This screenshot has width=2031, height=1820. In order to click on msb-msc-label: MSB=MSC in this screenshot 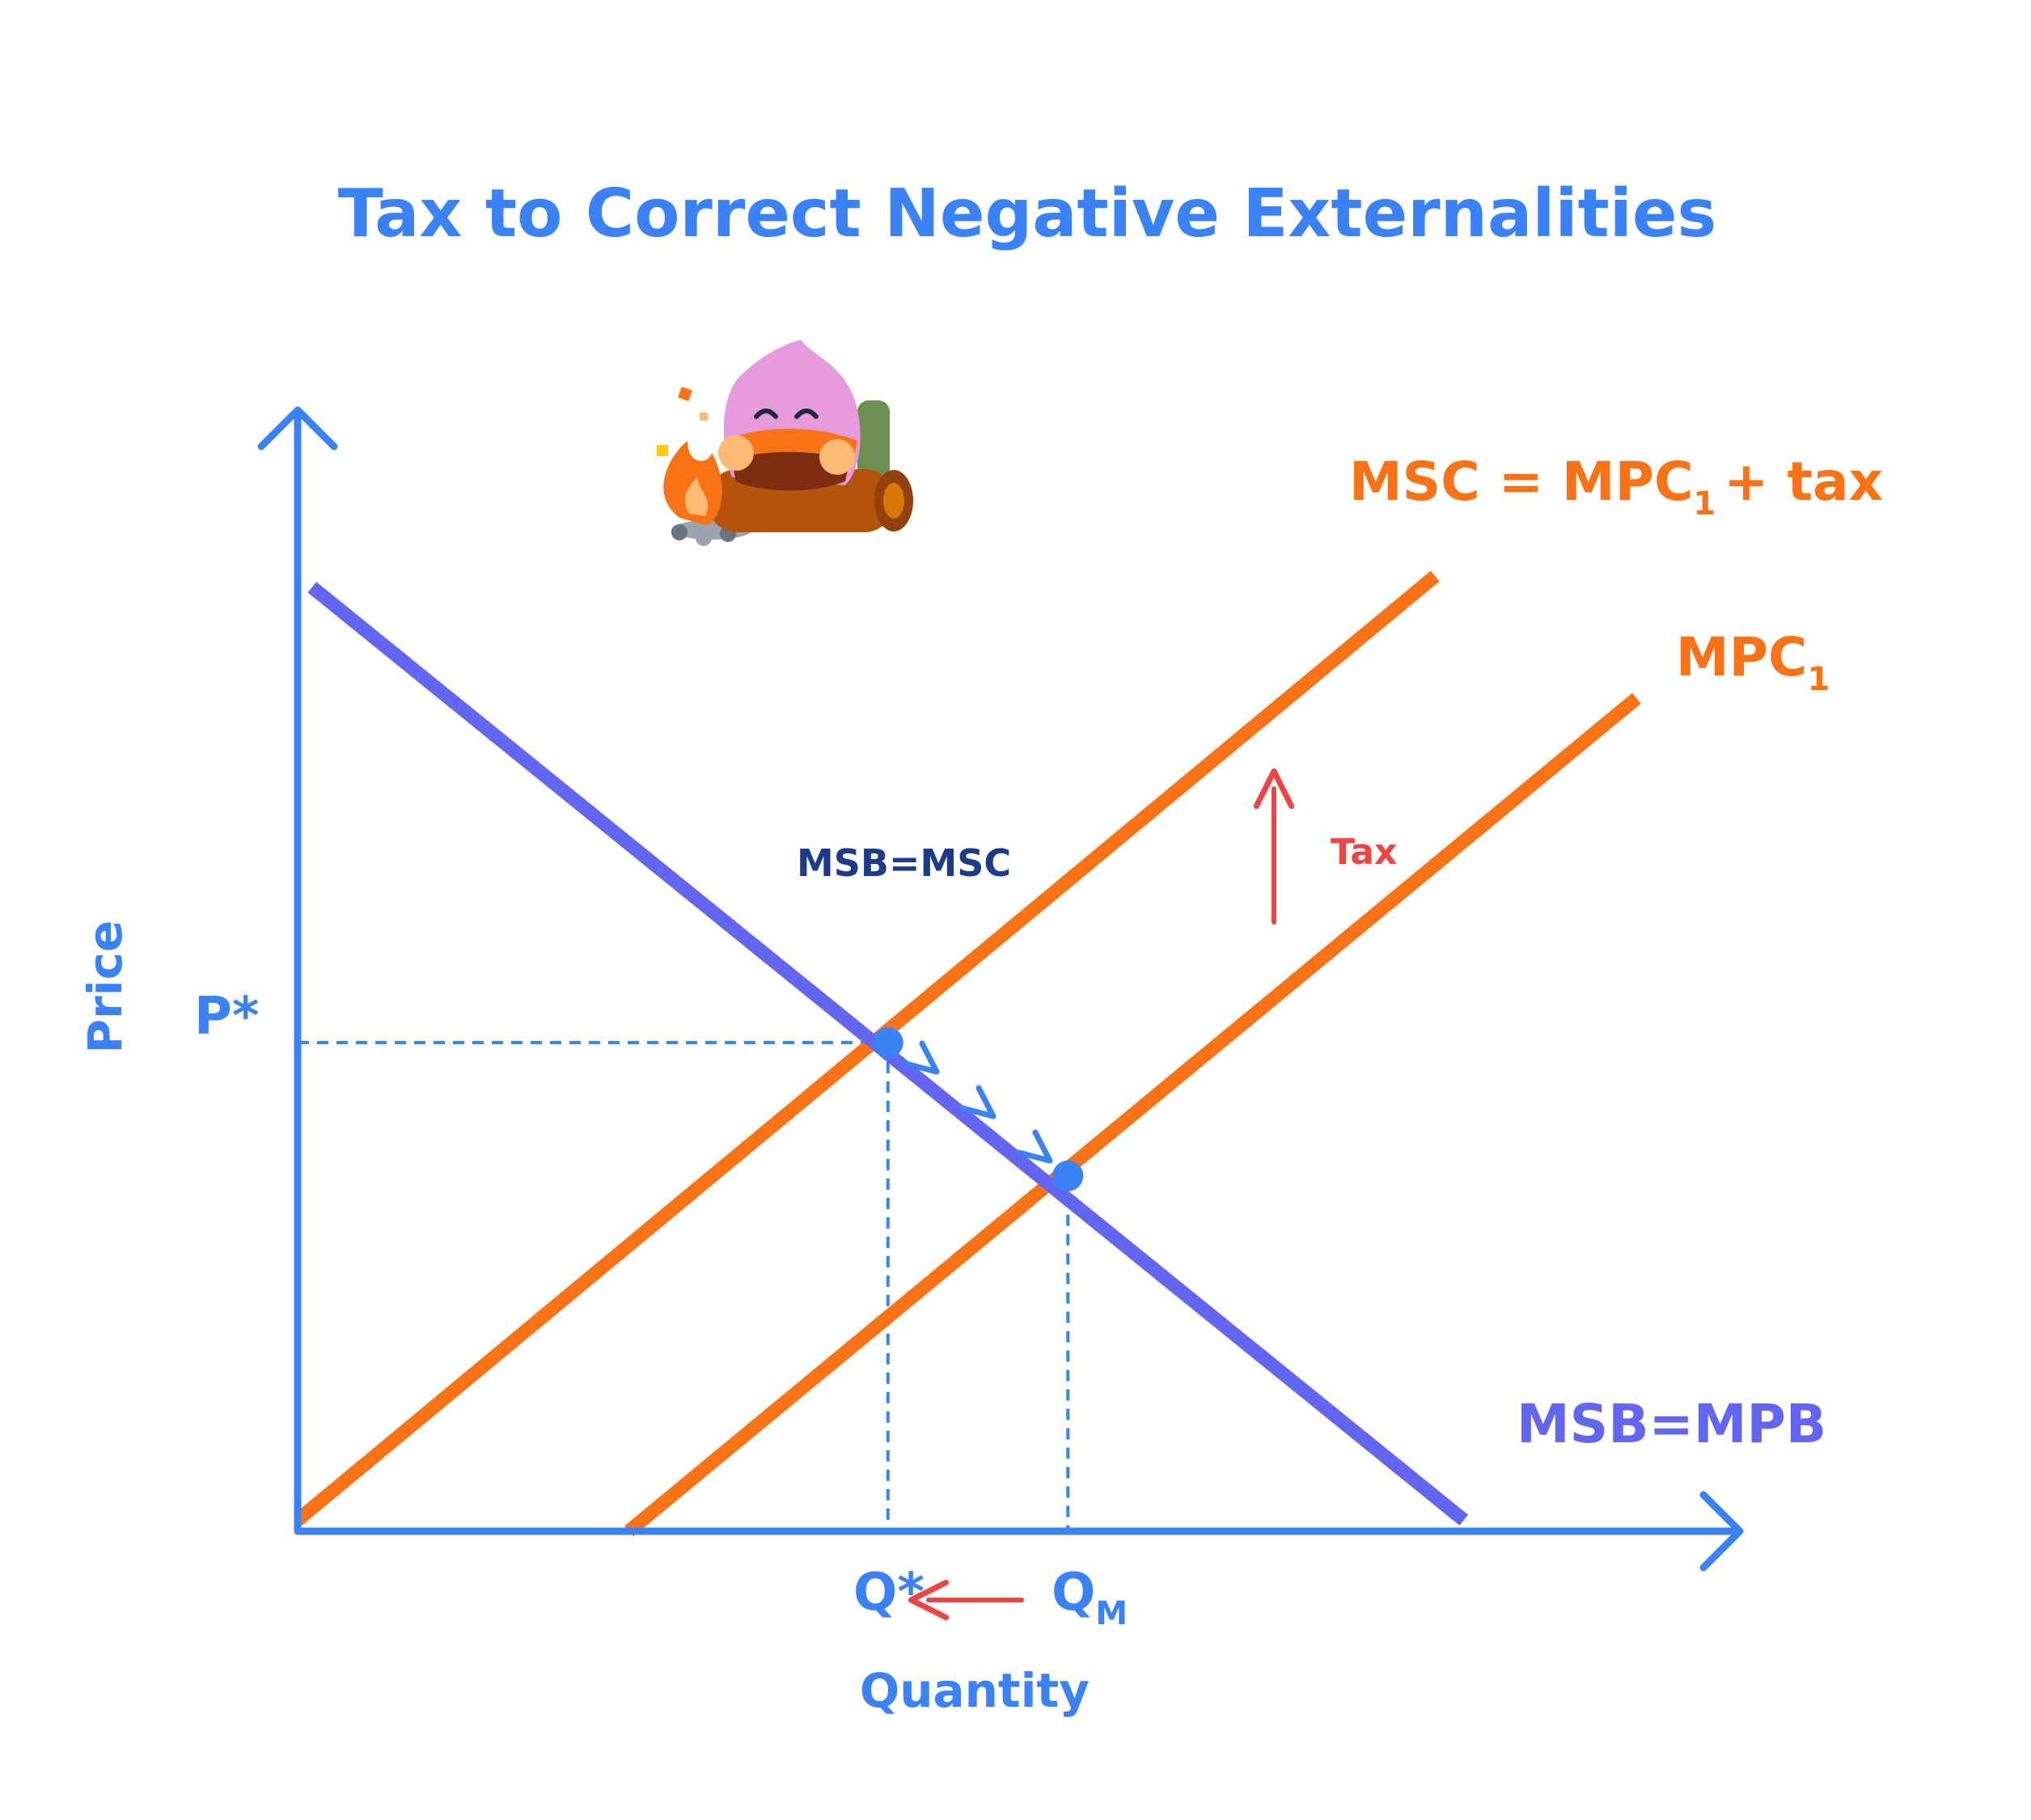, I will do `click(904, 863)`.